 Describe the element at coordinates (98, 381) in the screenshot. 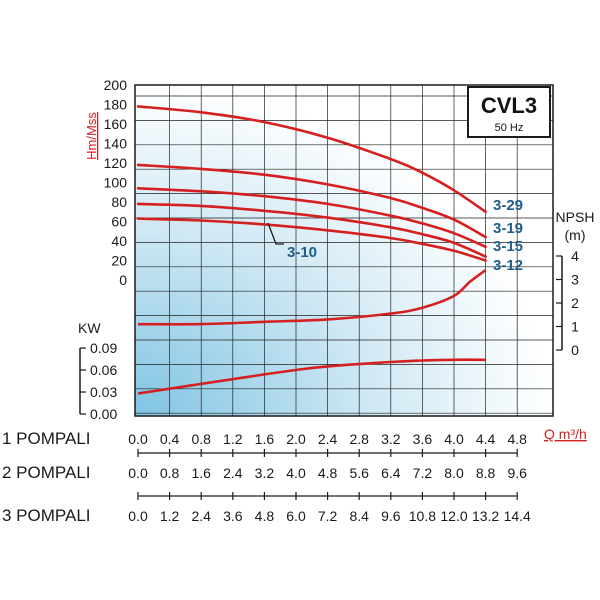

I see `power-axis-ticks: 0.09 0.06 0.03 0.00` at that location.